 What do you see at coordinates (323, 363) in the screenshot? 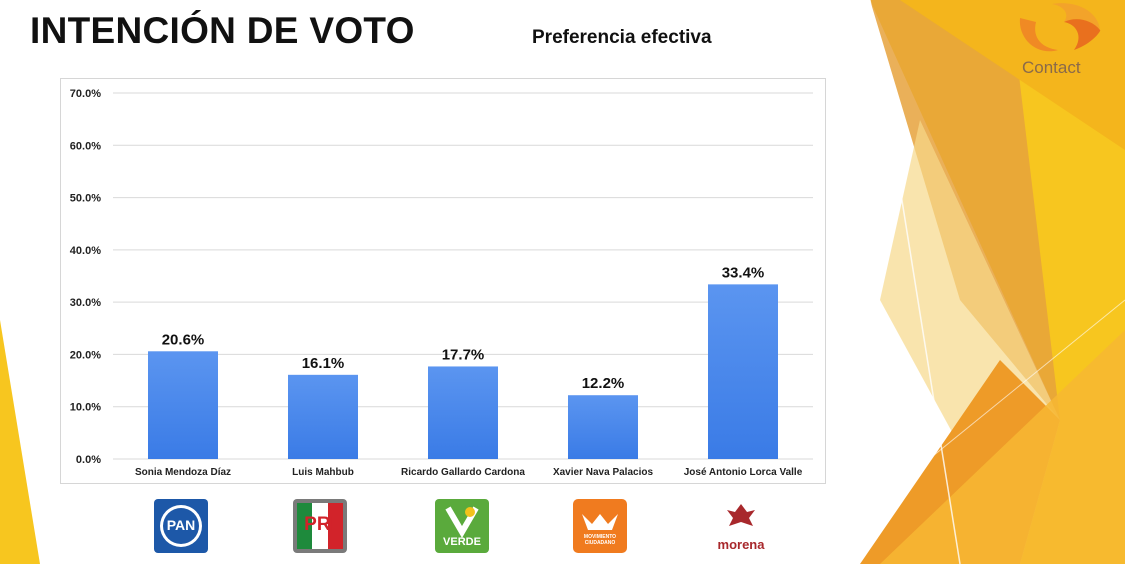
I see `data-label: 16.1%` at bounding box center [323, 363].